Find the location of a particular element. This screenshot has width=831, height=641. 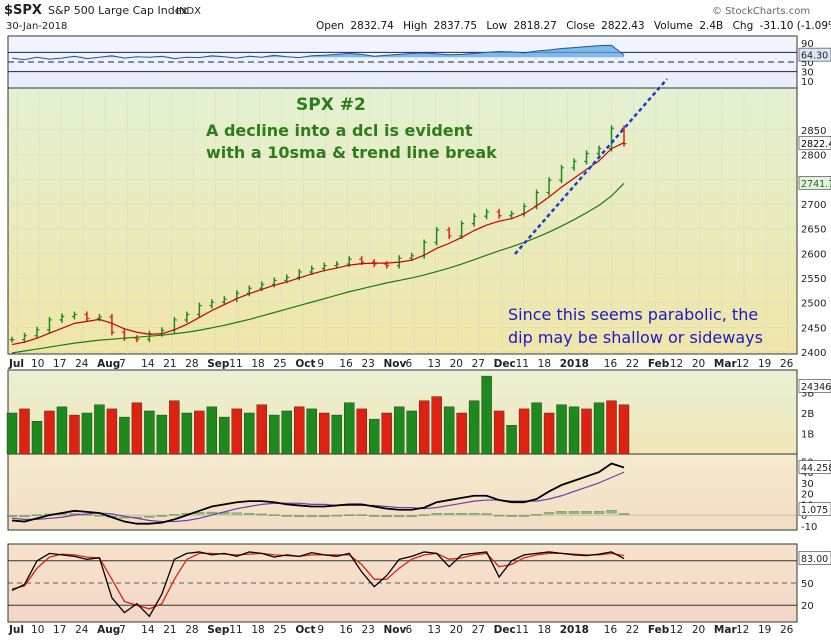

quote-label-high: High is located at coordinates (415, 26).